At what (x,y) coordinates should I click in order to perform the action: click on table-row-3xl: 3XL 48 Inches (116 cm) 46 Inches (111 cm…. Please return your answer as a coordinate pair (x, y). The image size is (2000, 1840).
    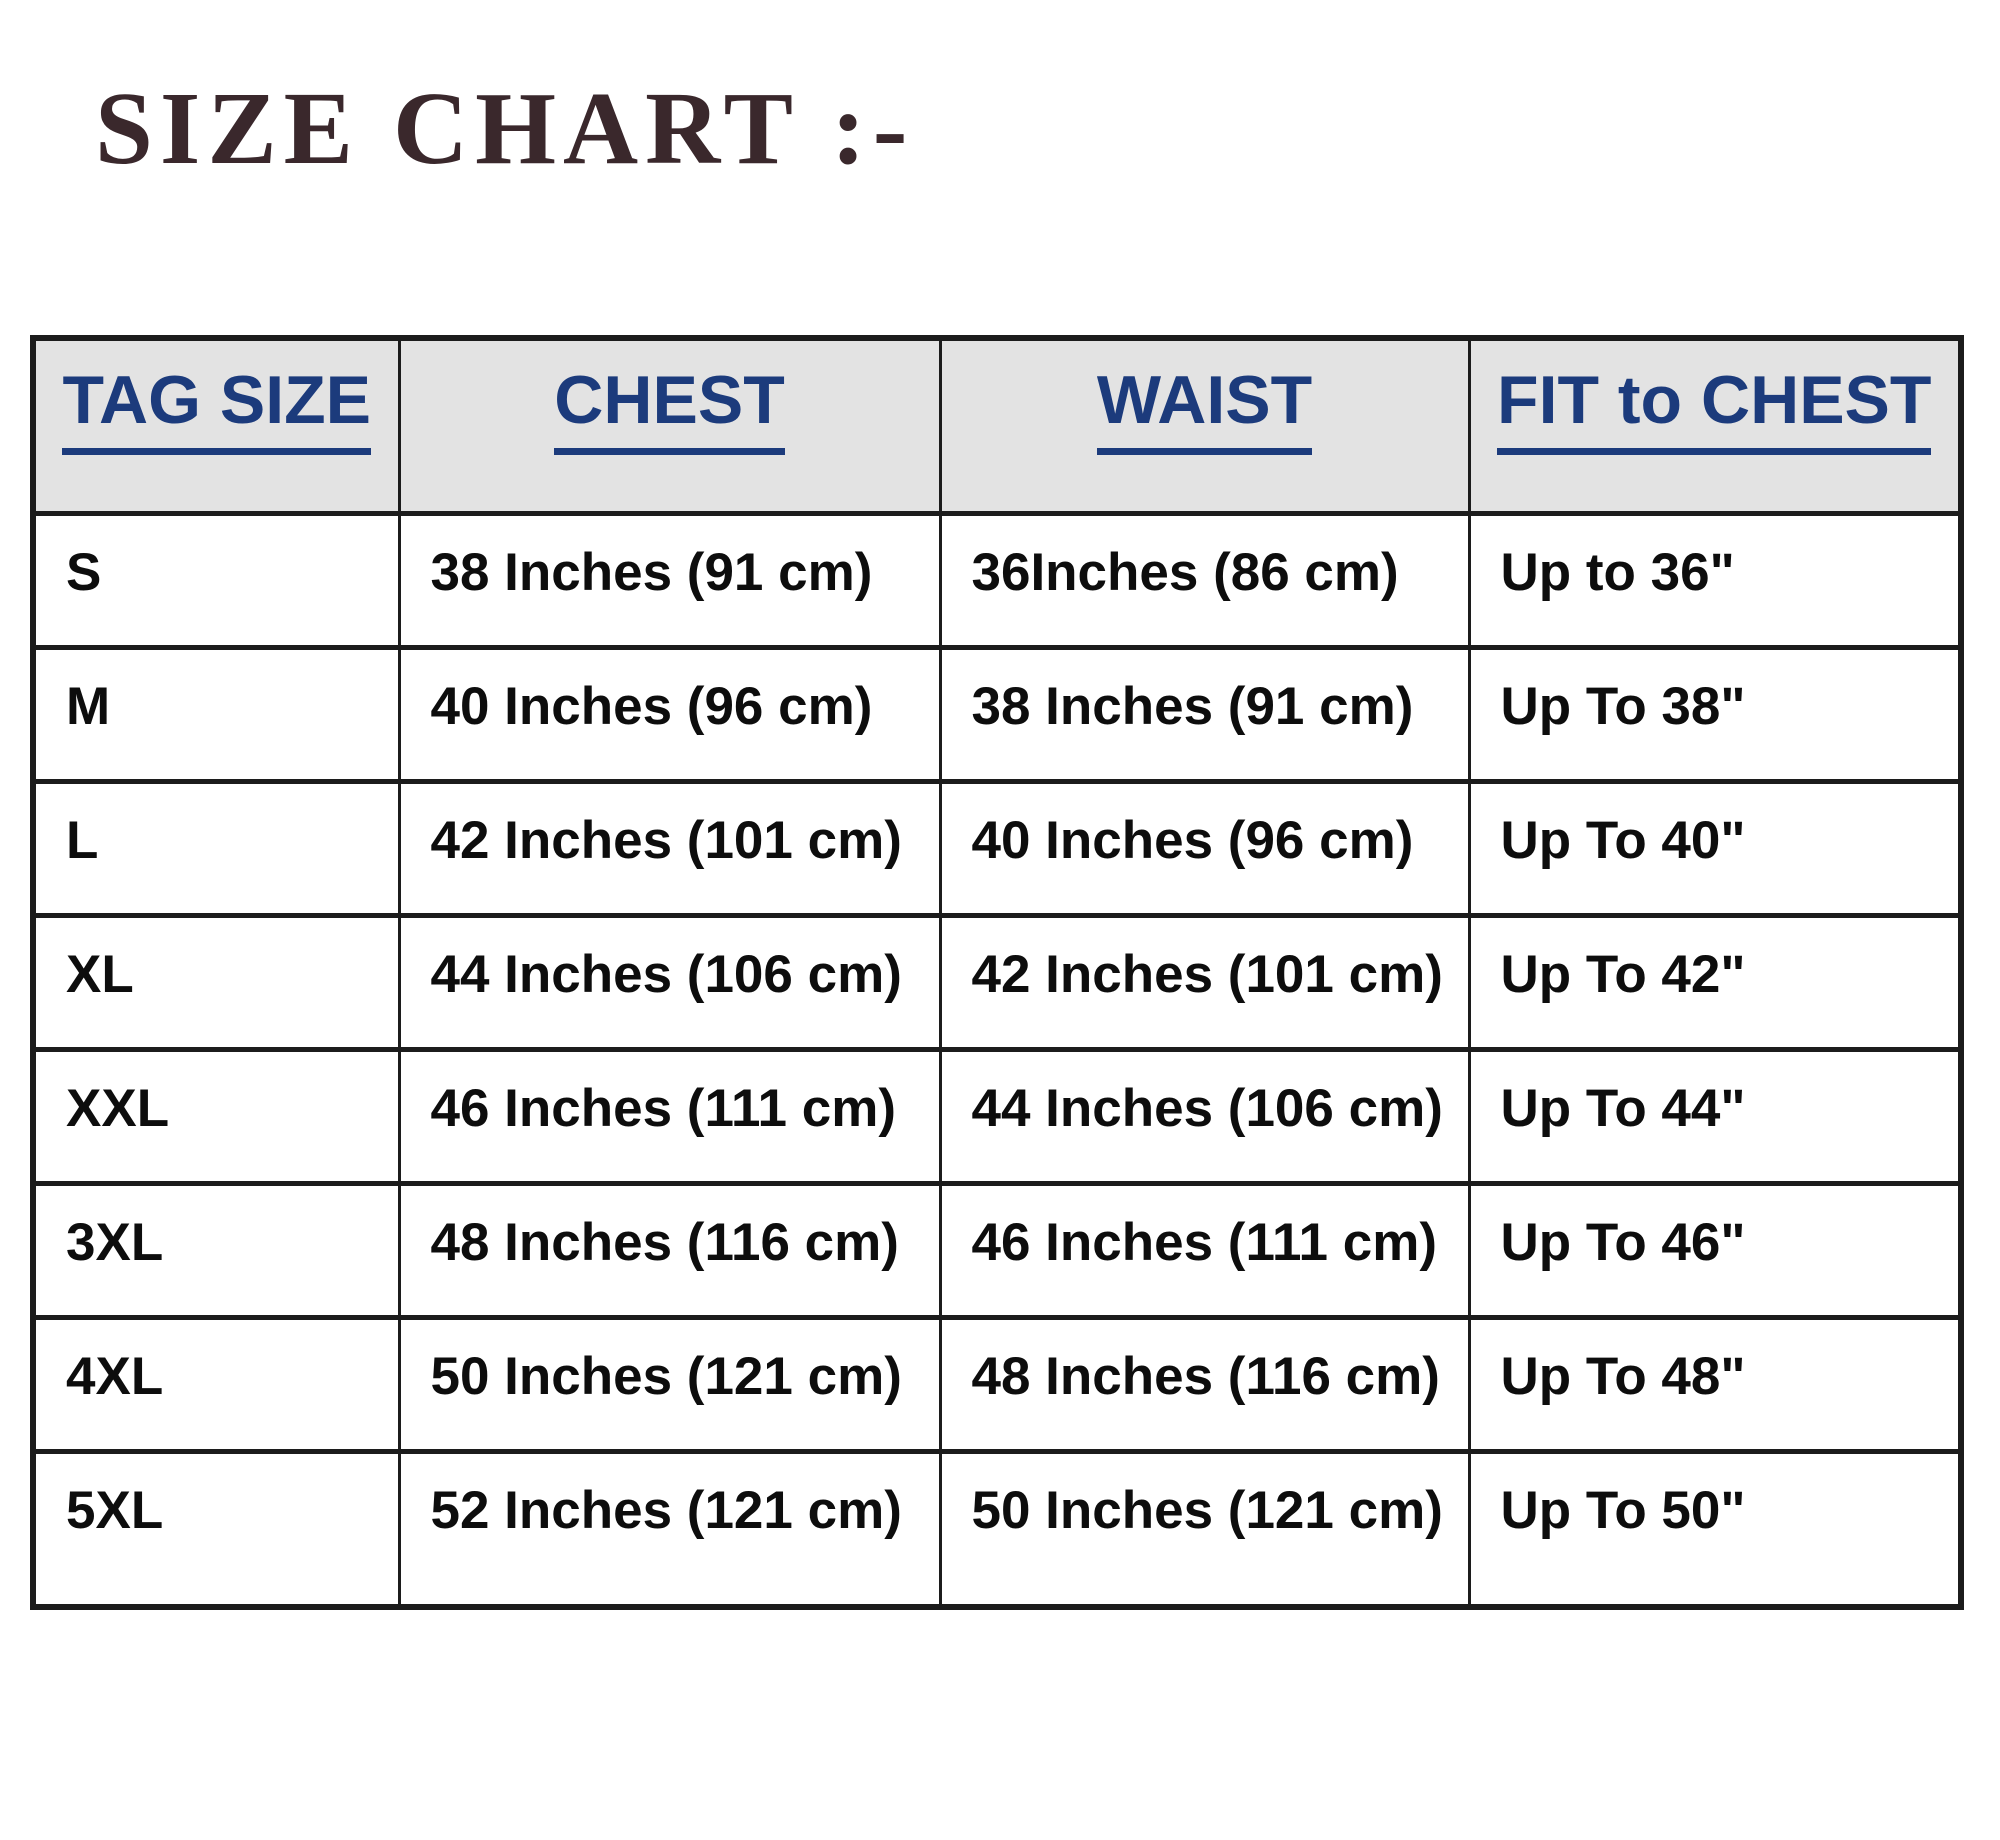
    Looking at the image, I should click on (997, 1250).